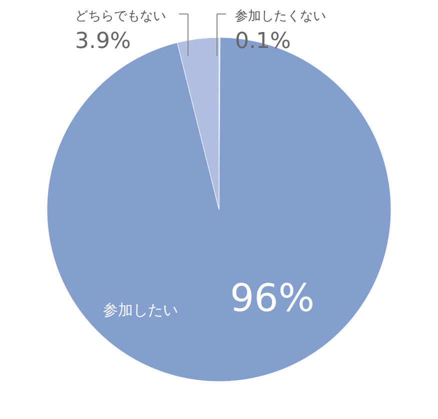 Image resolution: width=438 pixels, height=419 pixels. Describe the element at coordinates (120, 16) in the screenshot. I see `slice-label: どちらでもない` at that location.